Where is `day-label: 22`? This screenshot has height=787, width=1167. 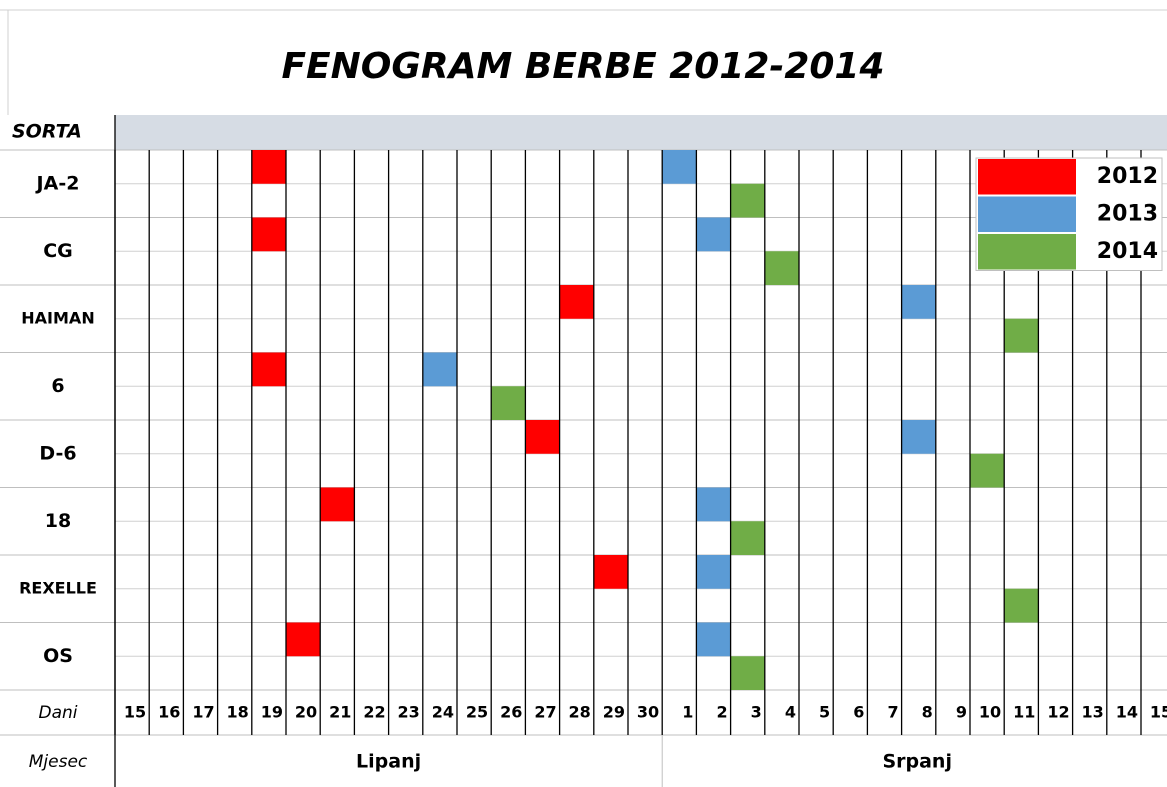 day-label: 22 is located at coordinates (374, 712).